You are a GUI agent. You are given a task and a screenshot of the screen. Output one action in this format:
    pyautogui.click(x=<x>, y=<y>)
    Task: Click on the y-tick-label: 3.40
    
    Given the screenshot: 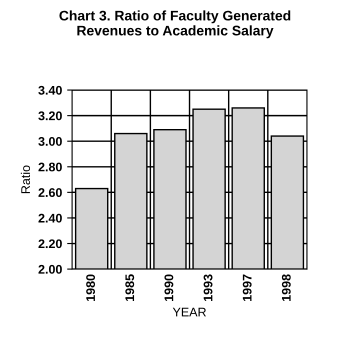 What is the action you would take?
    pyautogui.click(x=50, y=90)
    